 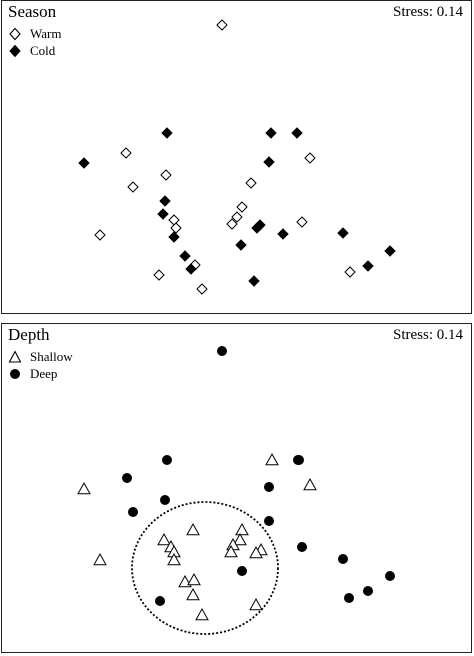 What do you see at coordinates (205, 568) in the screenshot?
I see `grouping-ellipse` at bounding box center [205, 568].